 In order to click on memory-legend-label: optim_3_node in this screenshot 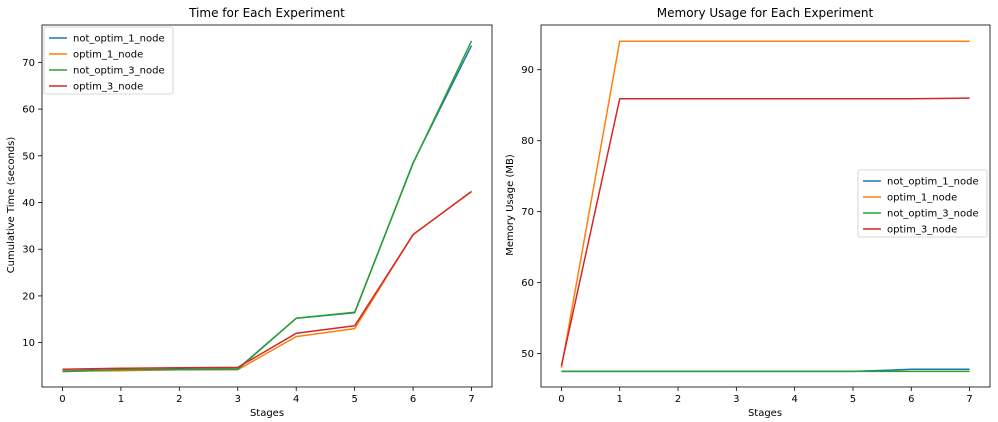, I will do `click(922, 230)`.